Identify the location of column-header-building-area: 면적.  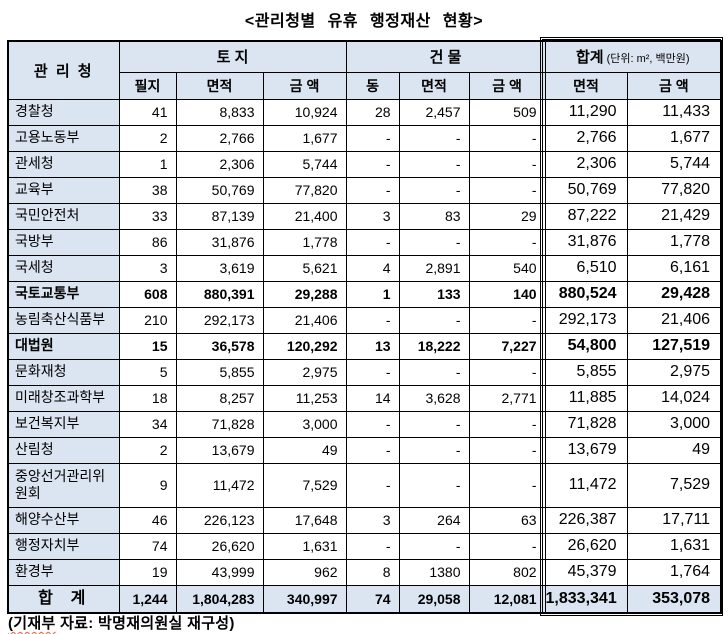
(434, 85).